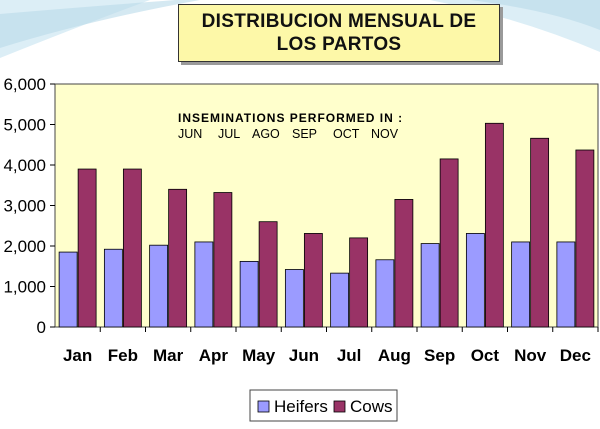 Image resolution: width=600 pixels, height=429 pixels. I want to click on background-swoosh, so click(300, 29).